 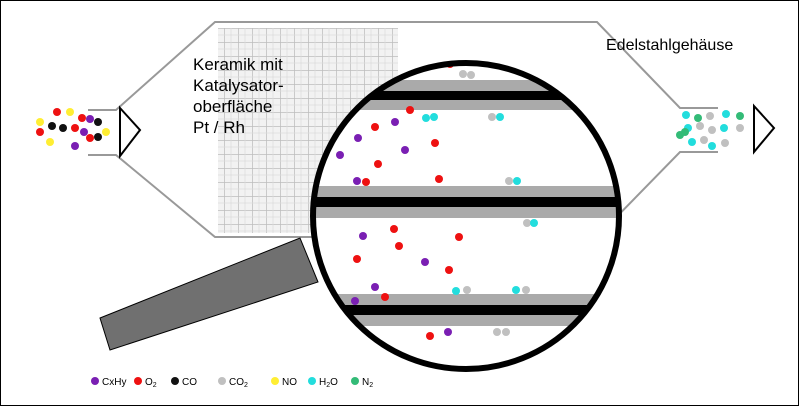 I want to click on flow-arrow, so click(x=447, y=131).